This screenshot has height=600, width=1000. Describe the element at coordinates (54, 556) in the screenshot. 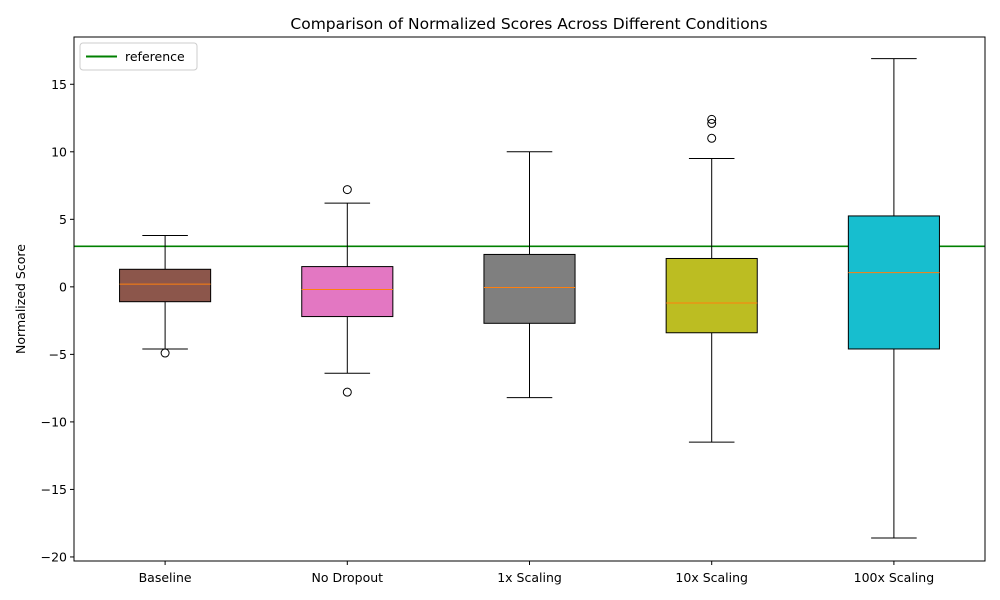

I see `y-tick-label-0: −20` at that location.